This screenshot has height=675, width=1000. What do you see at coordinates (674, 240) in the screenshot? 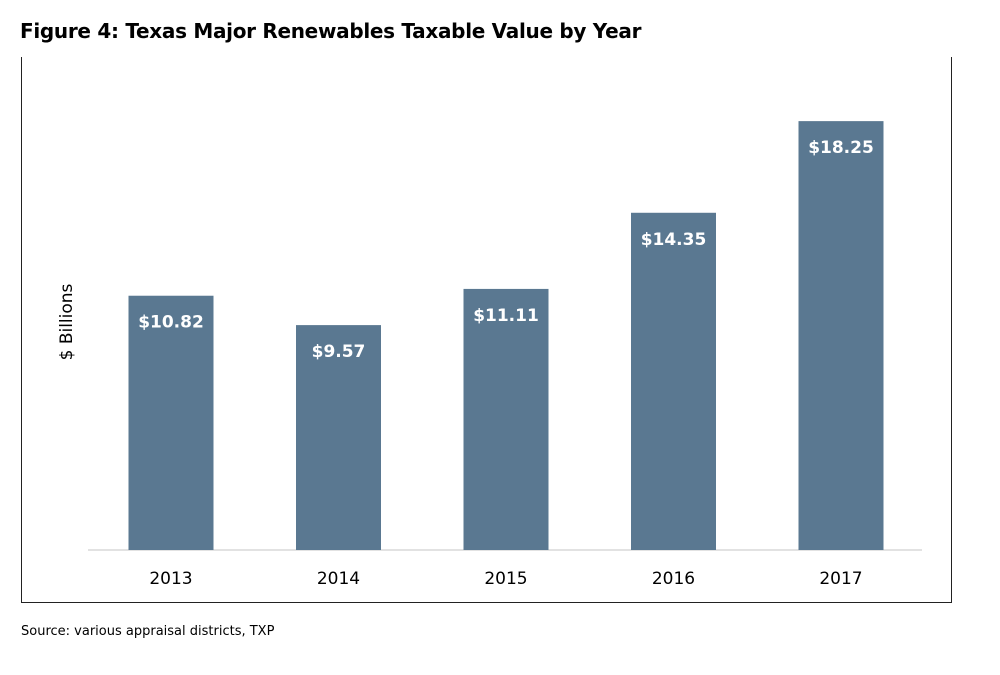
I see `data-label-2016: $14.35` at bounding box center [674, 240].